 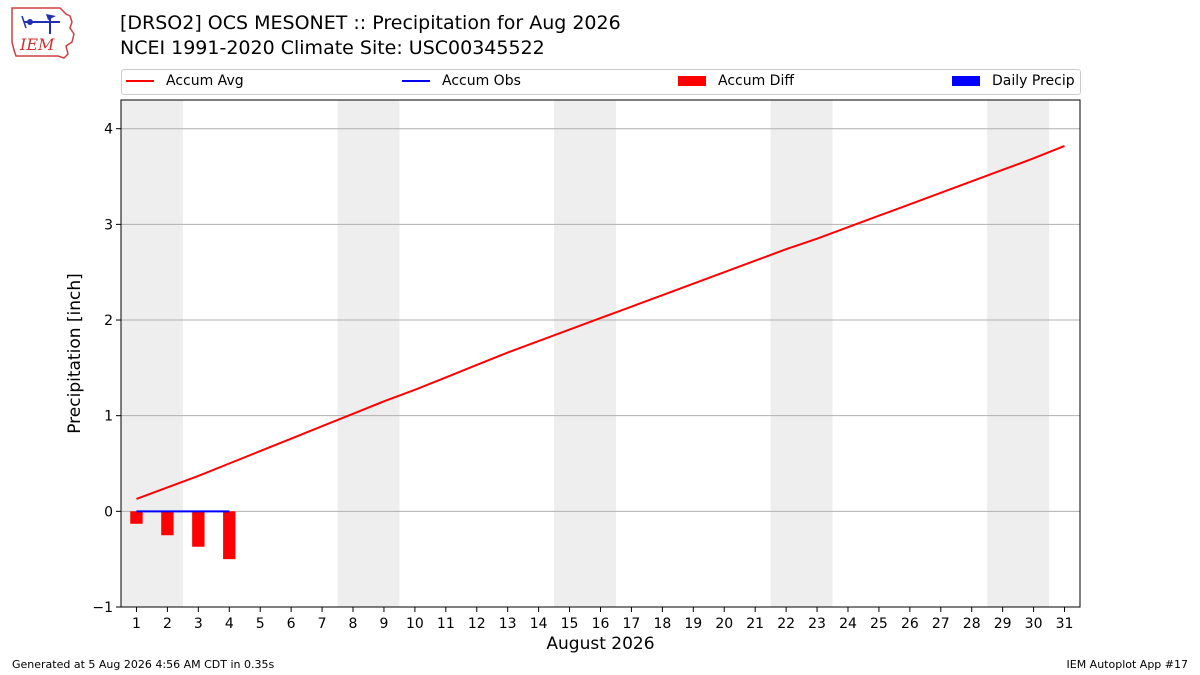 What do you see at coordinates (508, 624) in the screenshot?
I see `x-tick-label: 13` at bounding box center [508, 624].